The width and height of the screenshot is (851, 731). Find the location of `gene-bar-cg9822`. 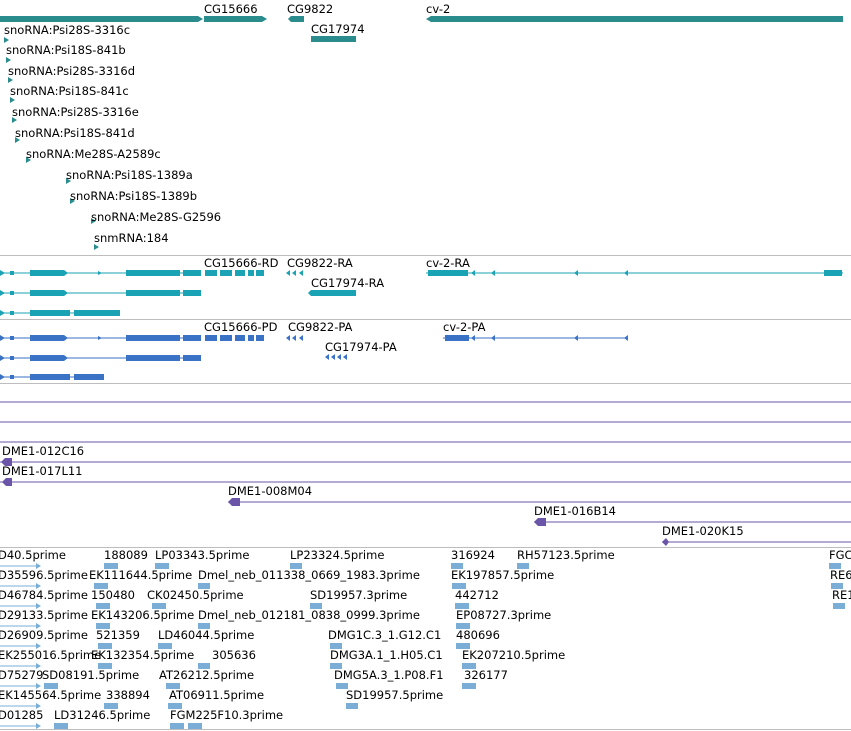

gene-bar-cg9822 is located at coordinates (296, 19).